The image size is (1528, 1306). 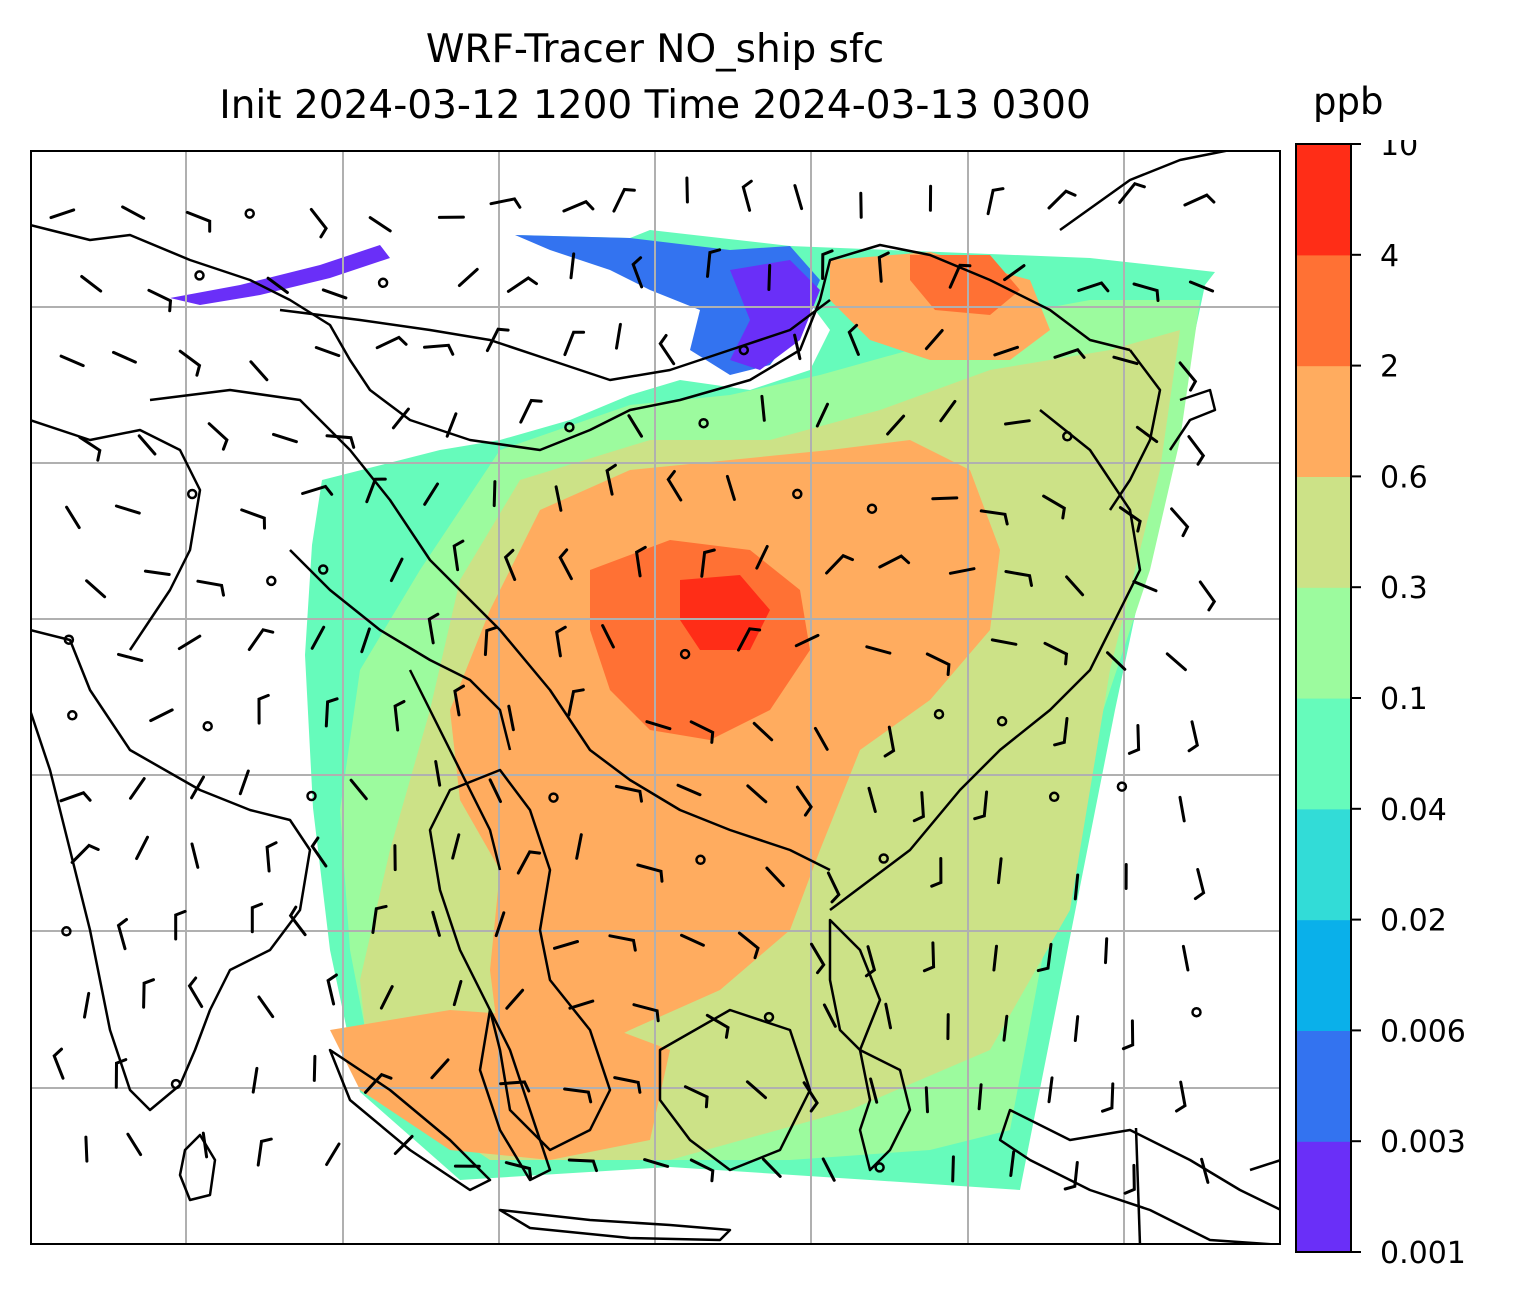 I want to click on colorbar: 0.001 0.003 0.006 0.02 0.04 0.1 0.3 0.6 2 4 10, so click(x=1380, y=702).